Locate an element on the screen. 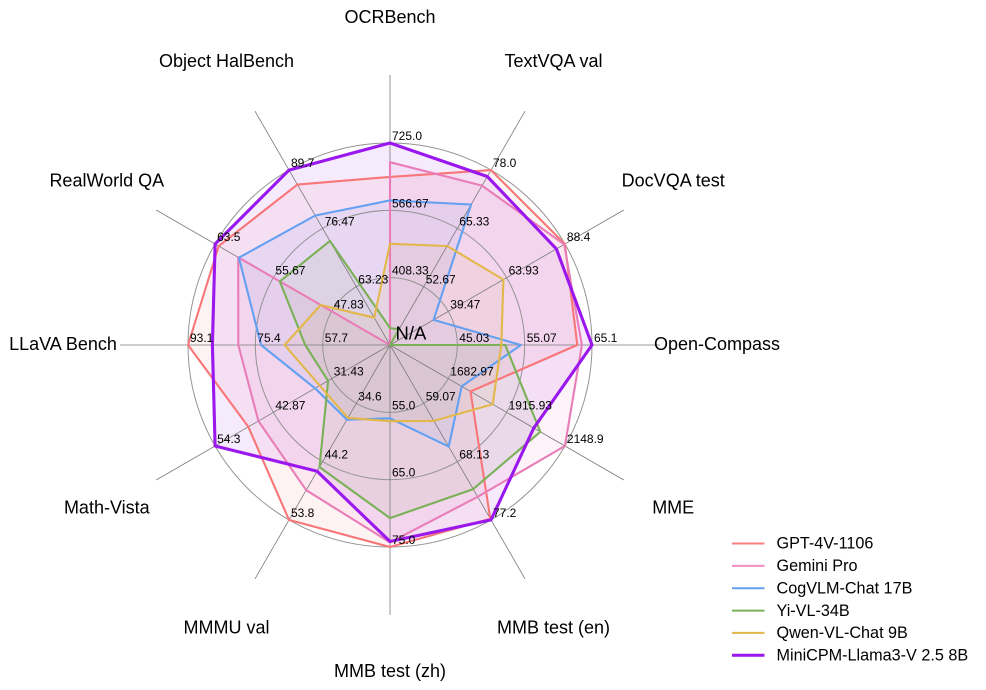 The width and height of the screenshot is (986, 690). svg-text: 75.4 is located at coordinates (269, 338).